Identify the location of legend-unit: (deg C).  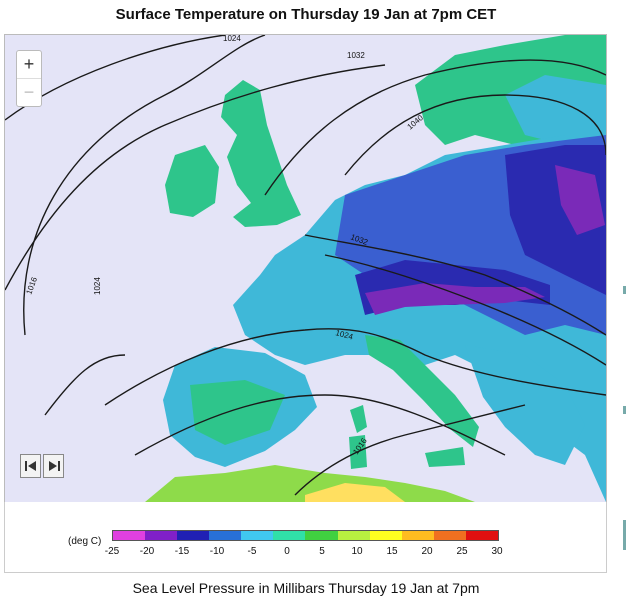
(85, 541).